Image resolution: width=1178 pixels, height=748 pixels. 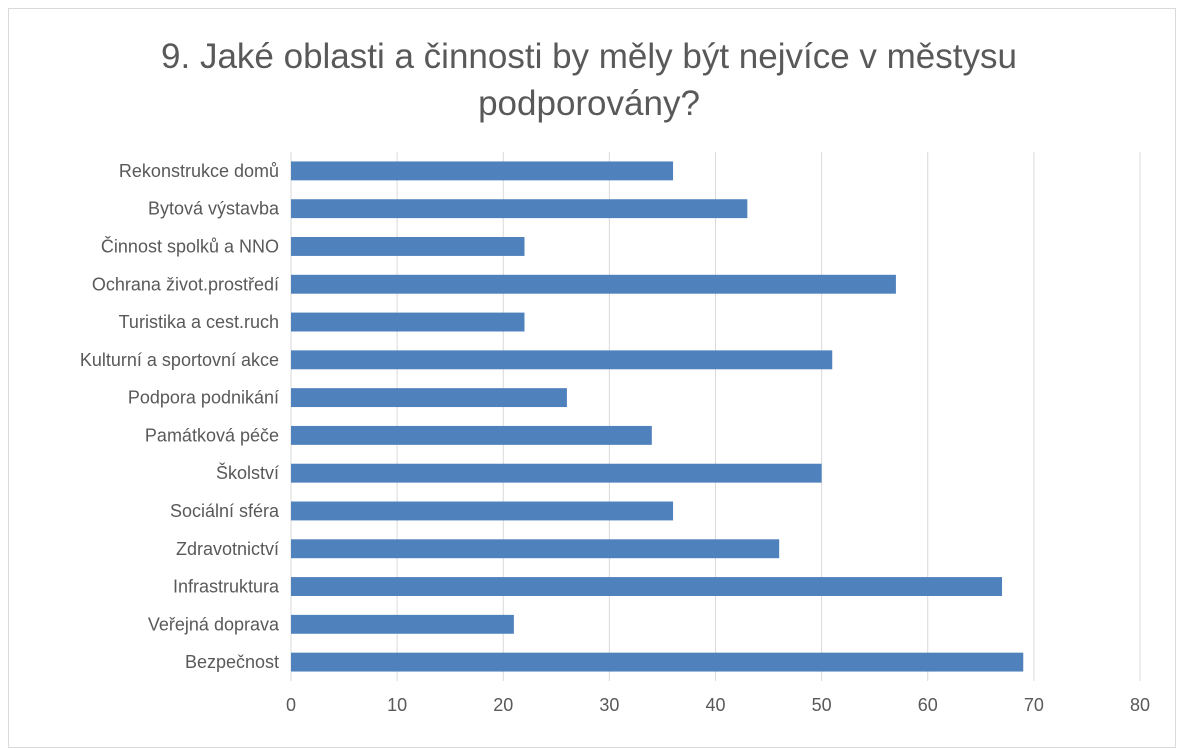 What do you see at coordinates (212, 435) in the screenshot?
I see `category-label: Památková péče` at bounding box center [212, 435].